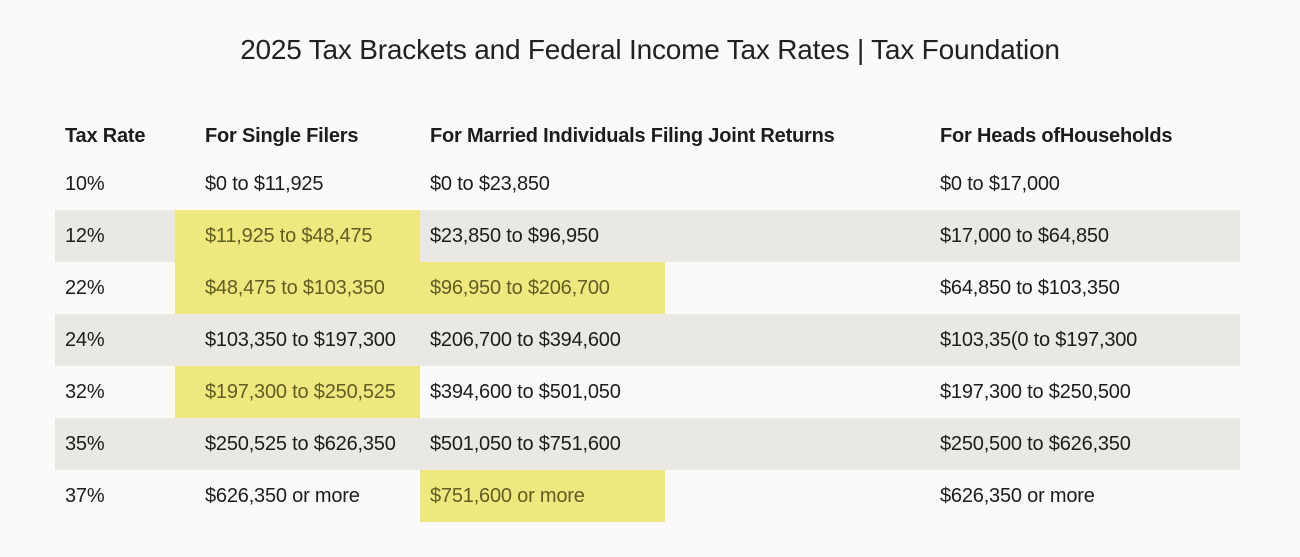 This screenshot has width=1300, height=557. Describe the element at coordinates (1000, 183) in the screenshot. I see `cell-household: $0 to $17,000` at that location.